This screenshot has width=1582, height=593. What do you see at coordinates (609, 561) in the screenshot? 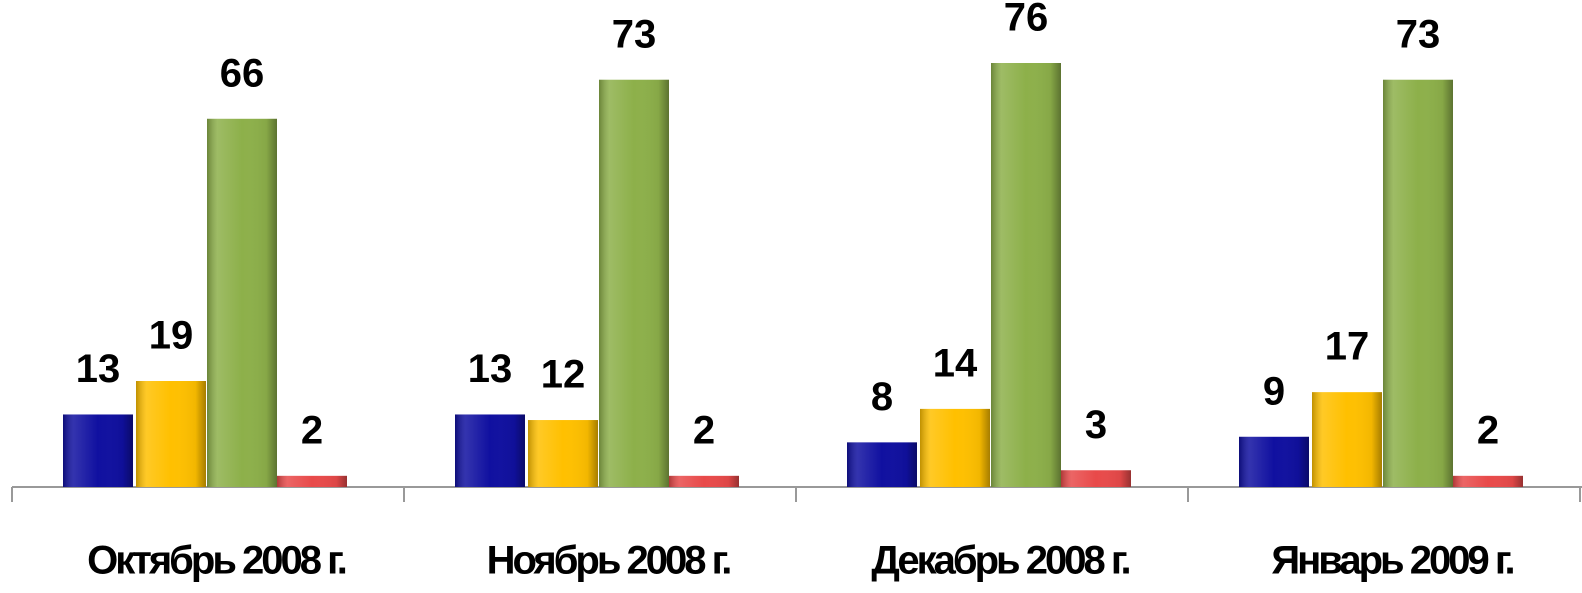
I see `x-tick-label: Ноябрь 2008 г.` at bounding box center [609, 561].